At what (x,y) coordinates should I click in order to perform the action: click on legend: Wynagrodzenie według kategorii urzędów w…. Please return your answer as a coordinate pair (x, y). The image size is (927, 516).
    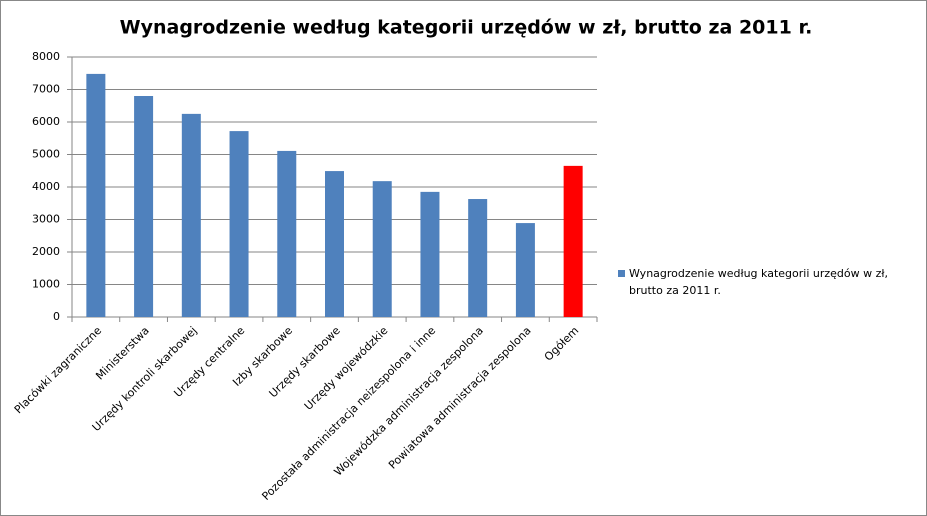
    Looking at the image, I should click on (768, 282).